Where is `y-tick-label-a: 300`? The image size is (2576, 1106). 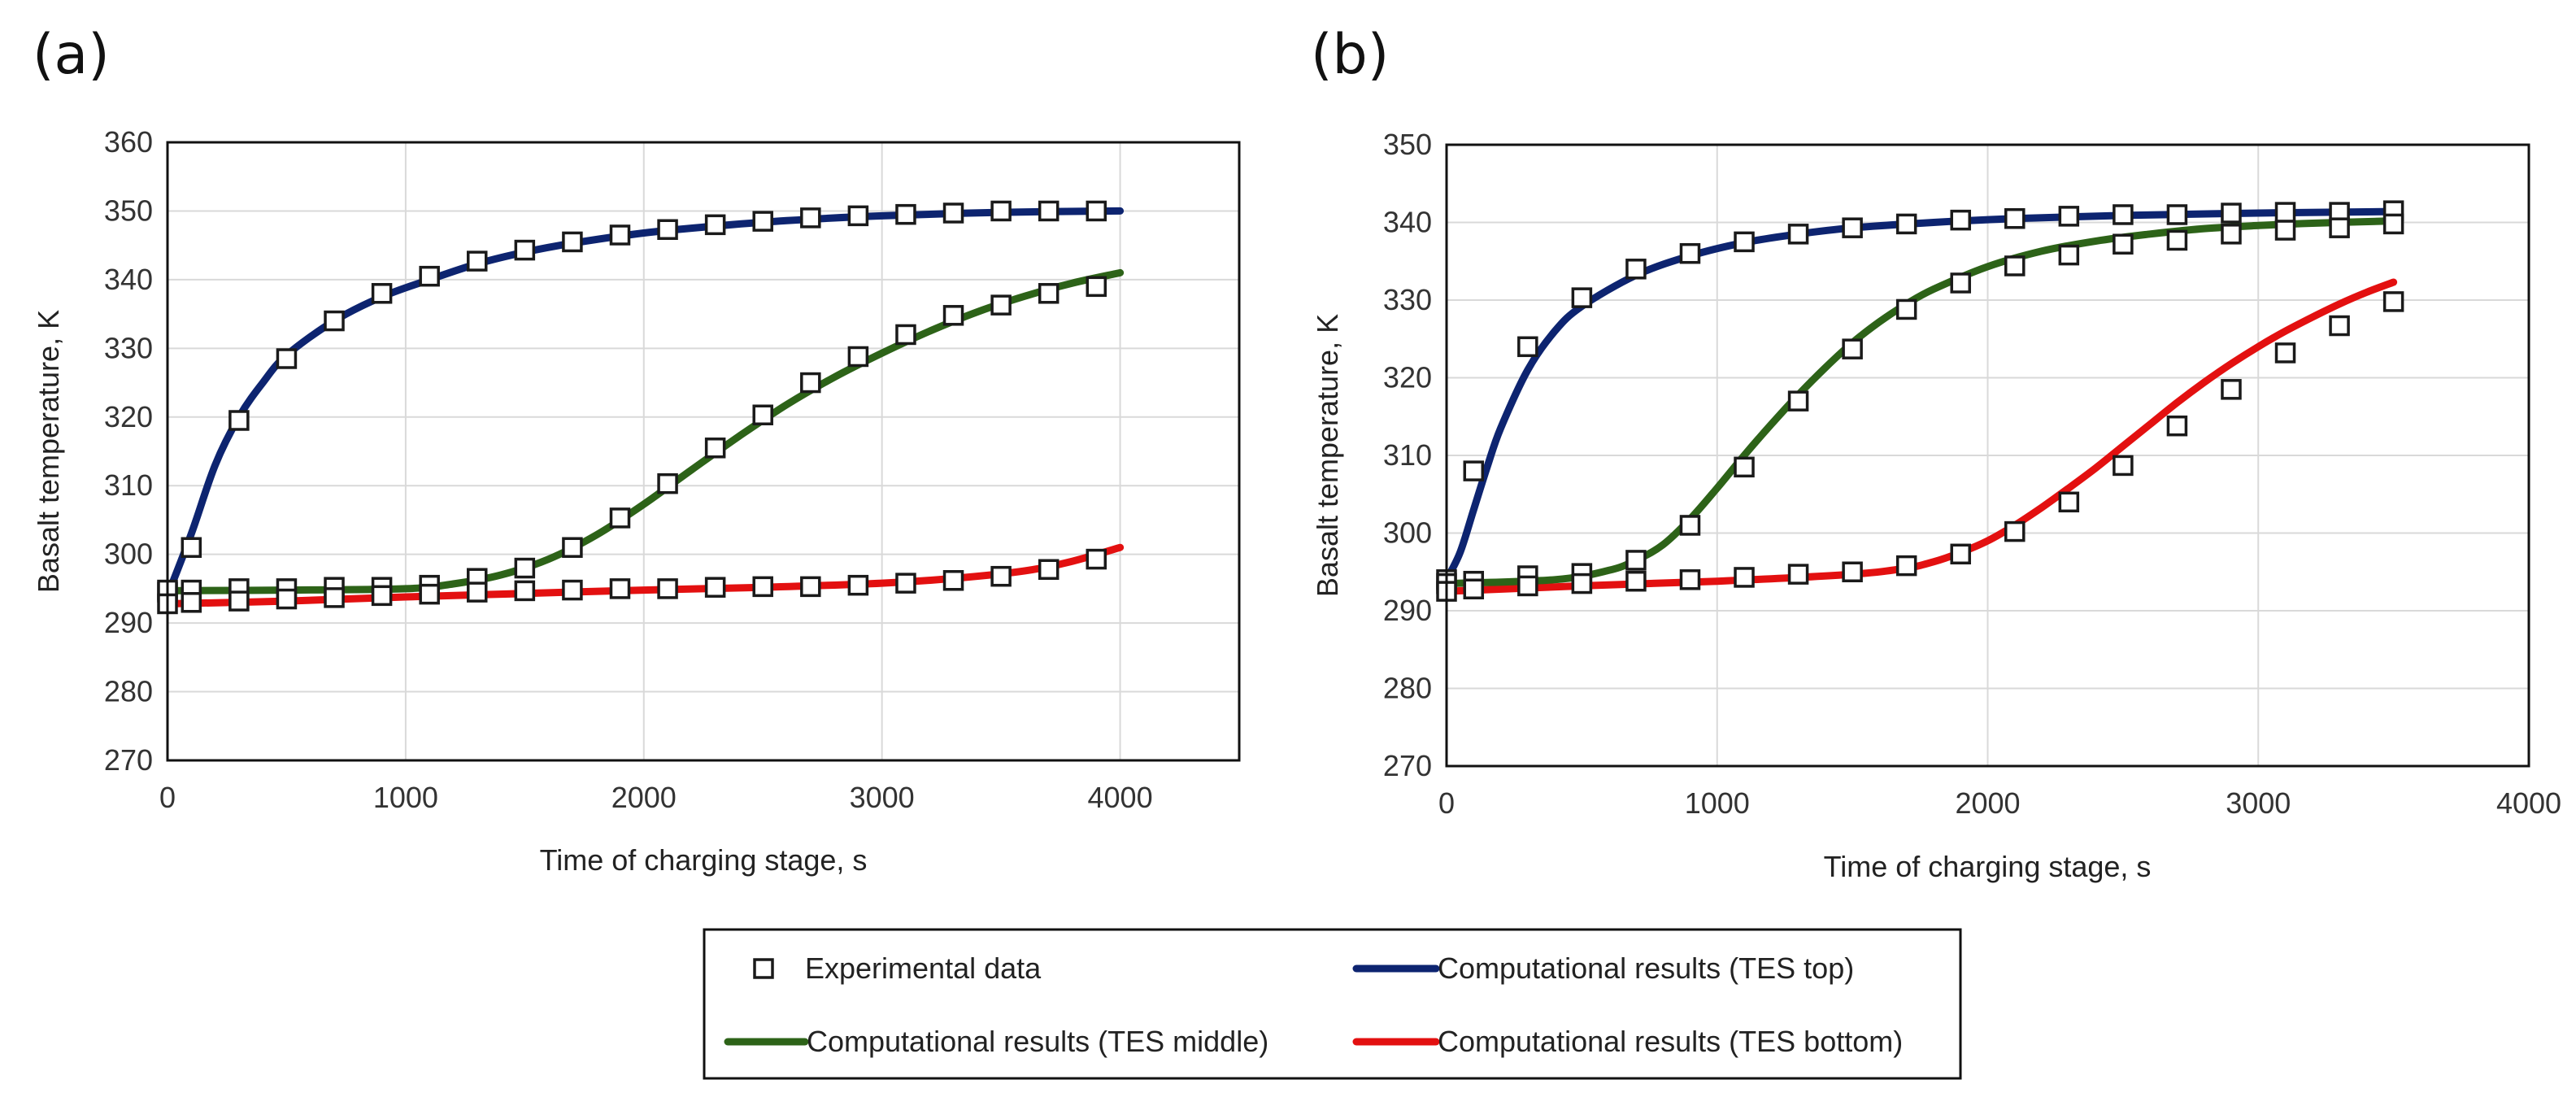
y-tick-label-a: 300 is located at coordinates (129, 554).